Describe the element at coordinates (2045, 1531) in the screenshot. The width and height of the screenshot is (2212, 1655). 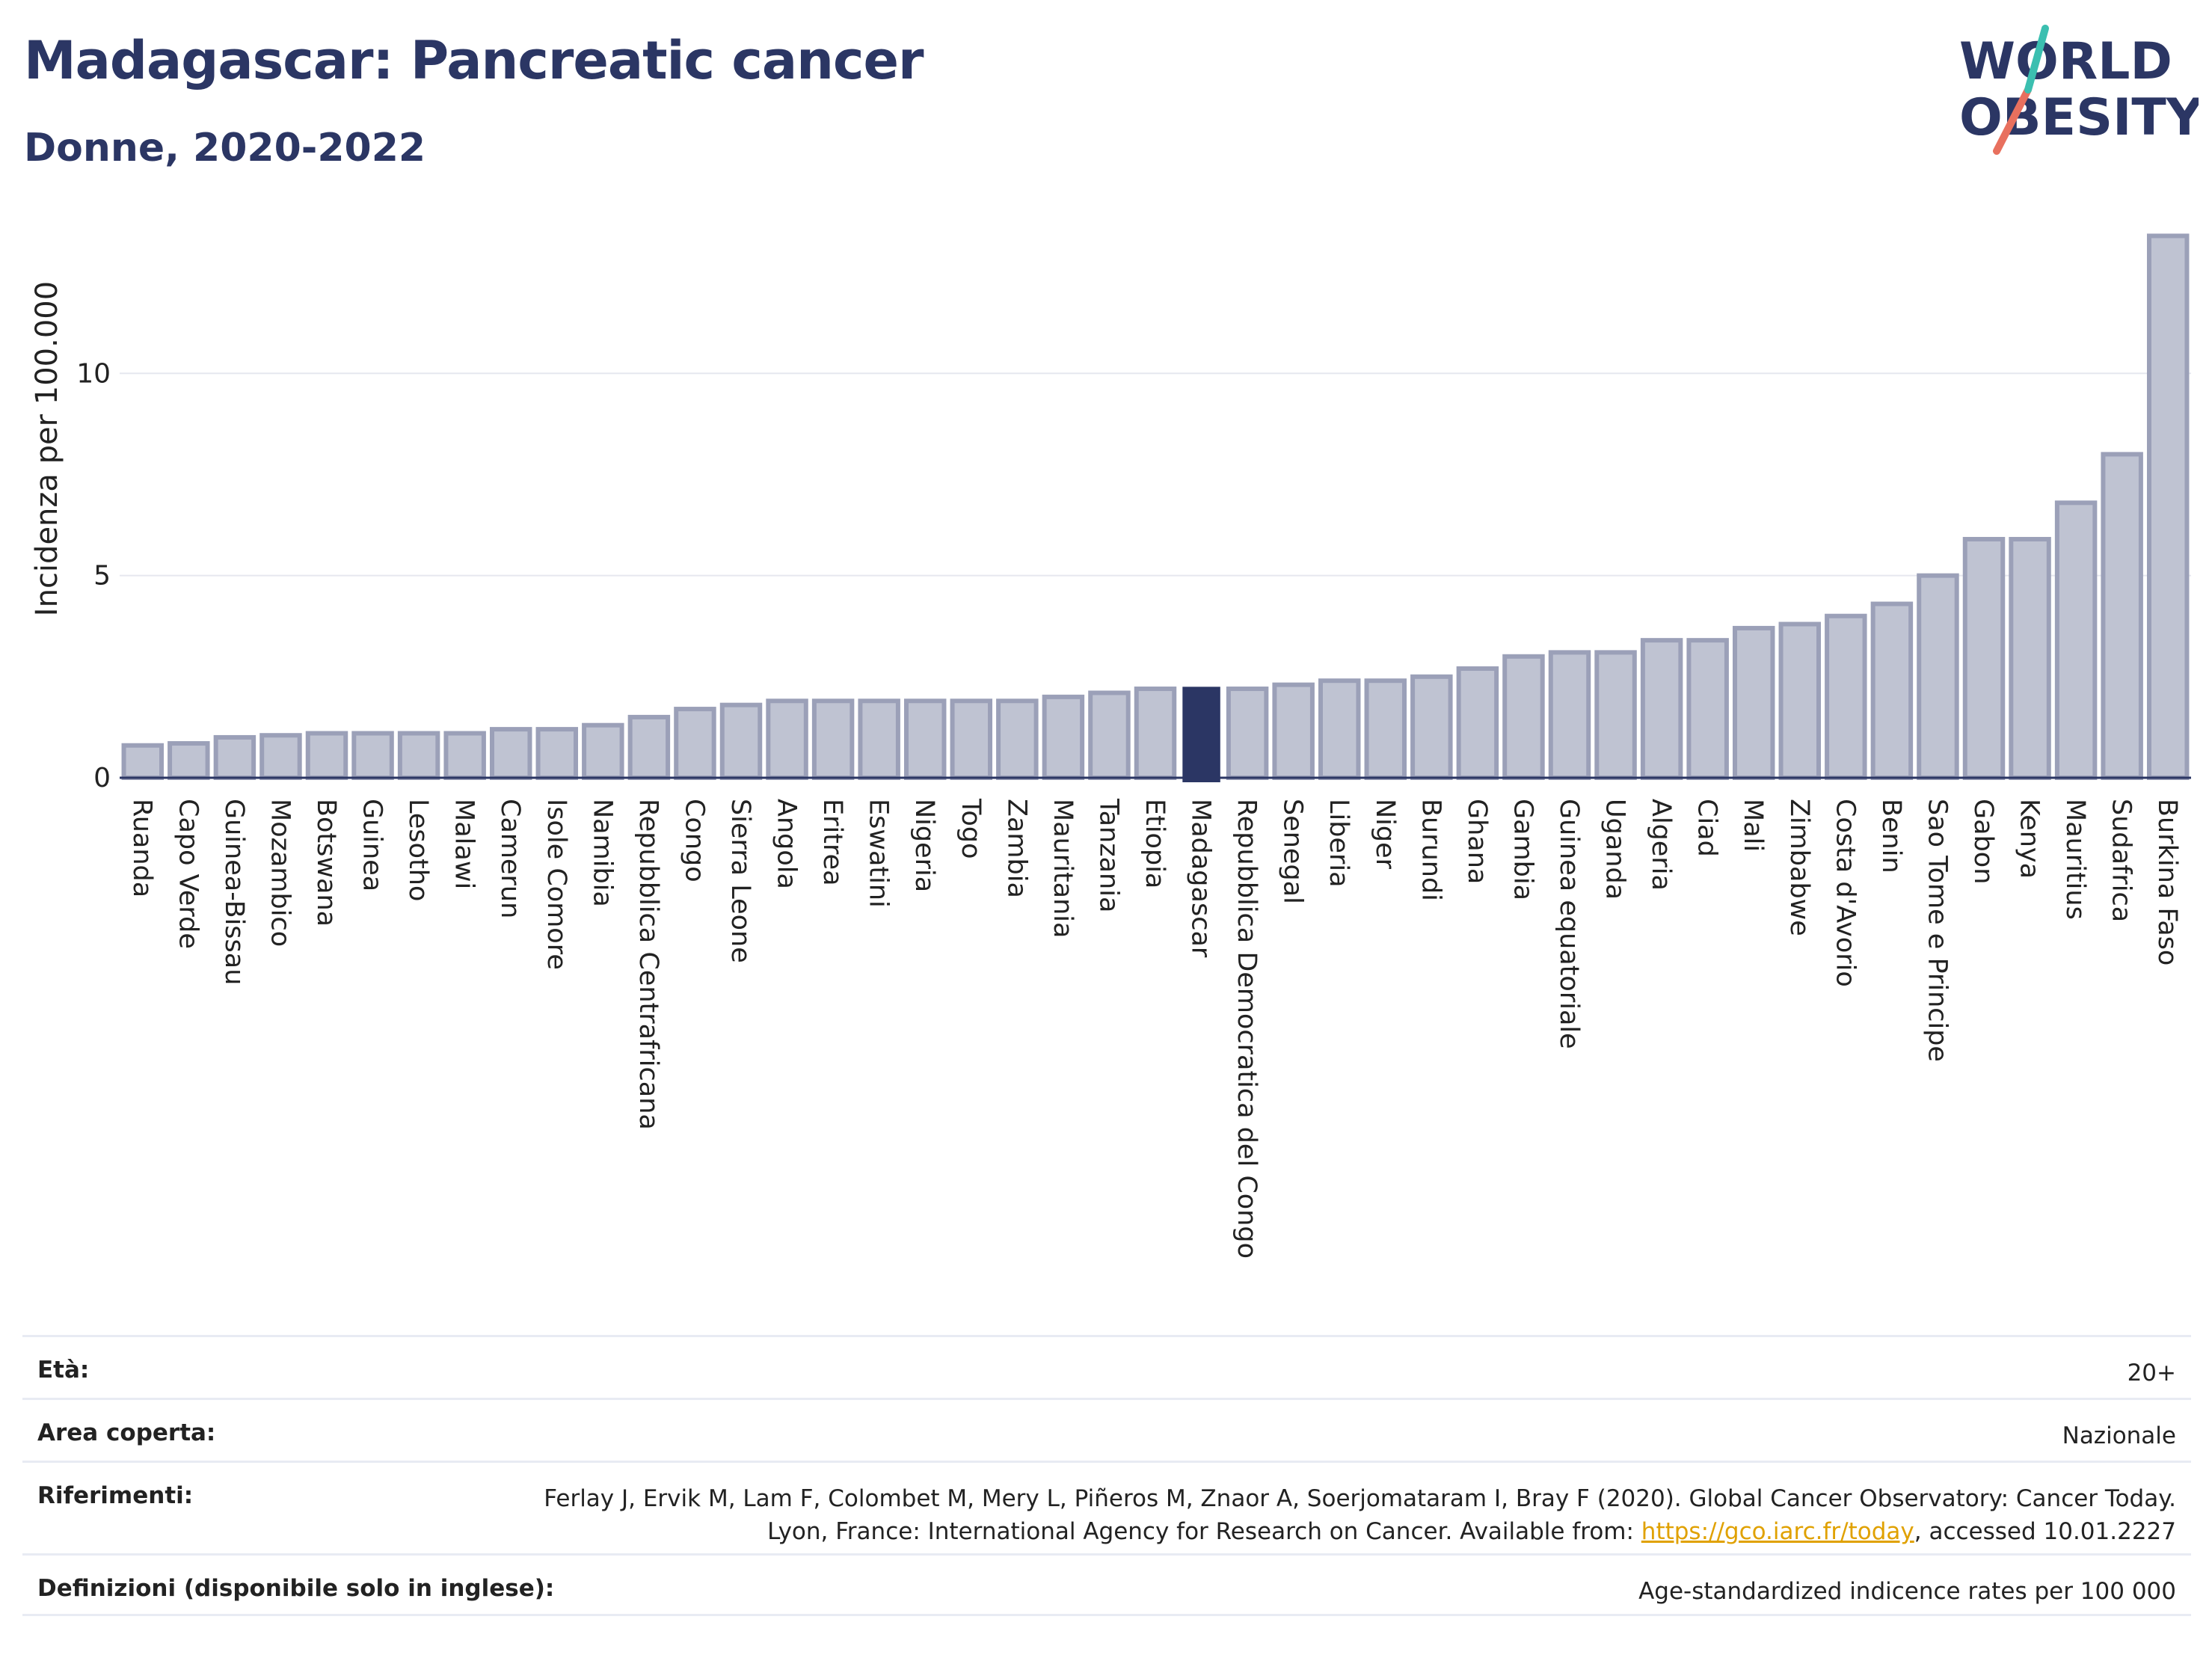
I see `references-accessed: , accessed 10.01.2227` at that location.